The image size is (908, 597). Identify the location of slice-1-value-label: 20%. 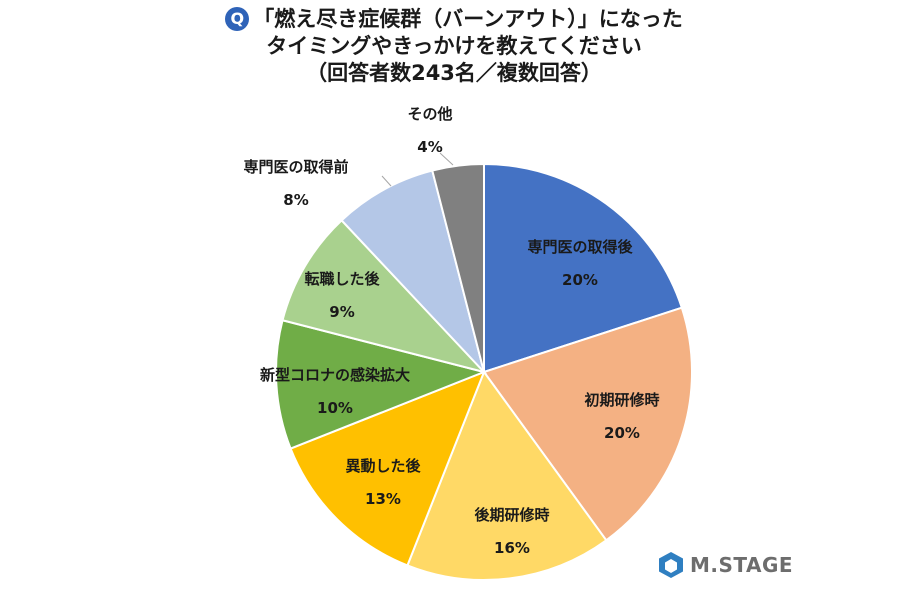
(580, 280).